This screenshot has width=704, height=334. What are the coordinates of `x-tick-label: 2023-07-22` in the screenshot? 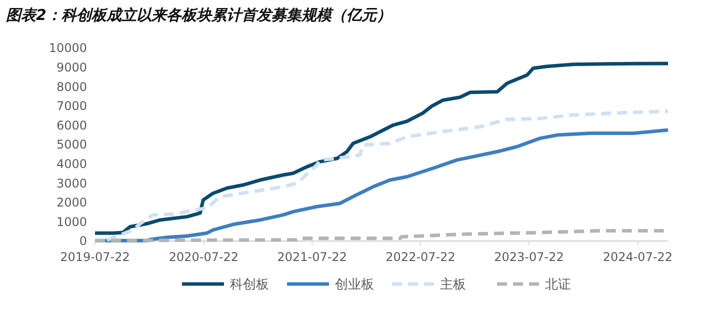 It's located at (529, 257).